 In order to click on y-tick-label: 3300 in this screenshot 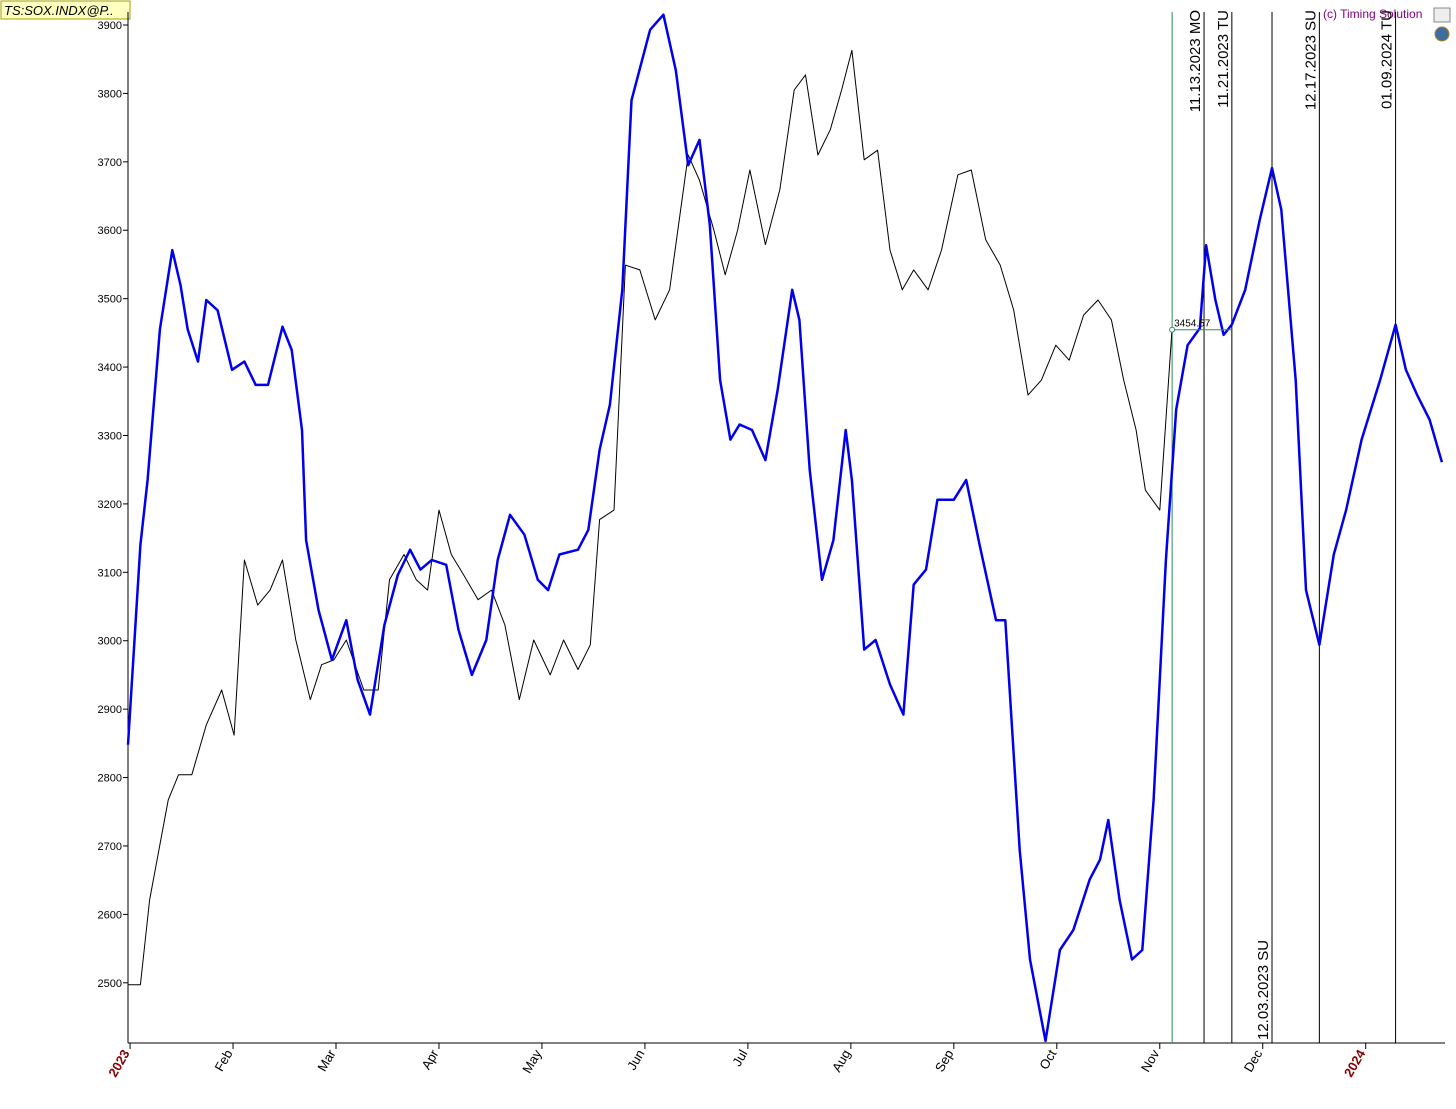, I will do `click(110, 436)`.